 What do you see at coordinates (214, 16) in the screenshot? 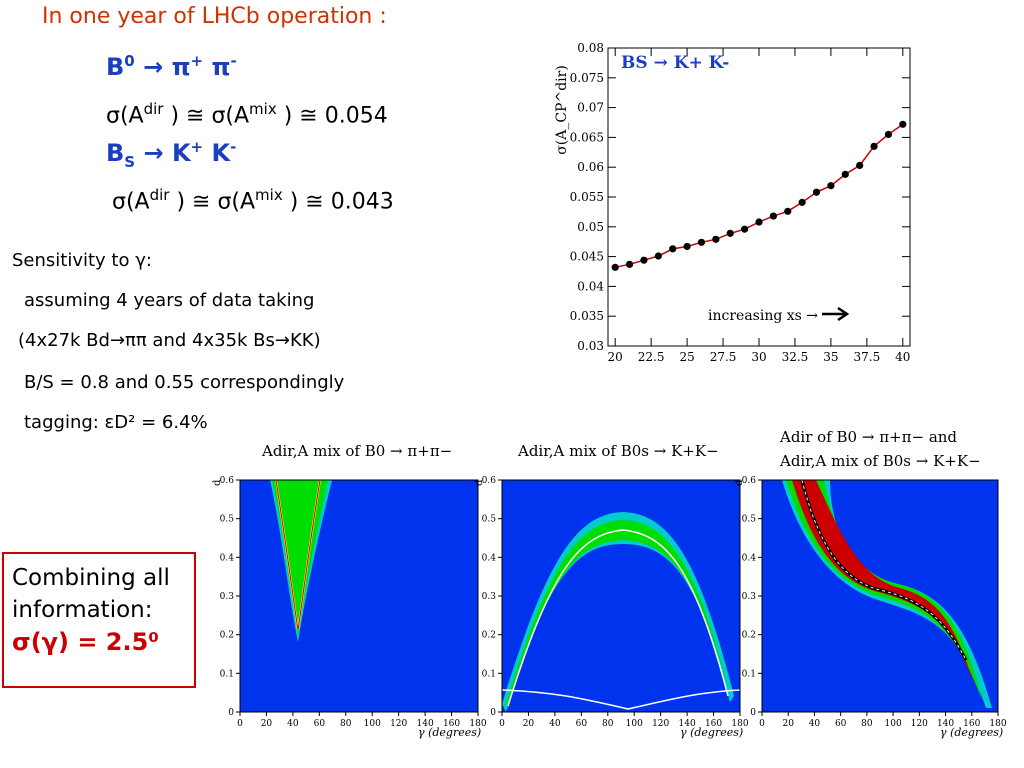
I see `slide-title: In one year of LHCb operation :` at bounding box center [214, 16].